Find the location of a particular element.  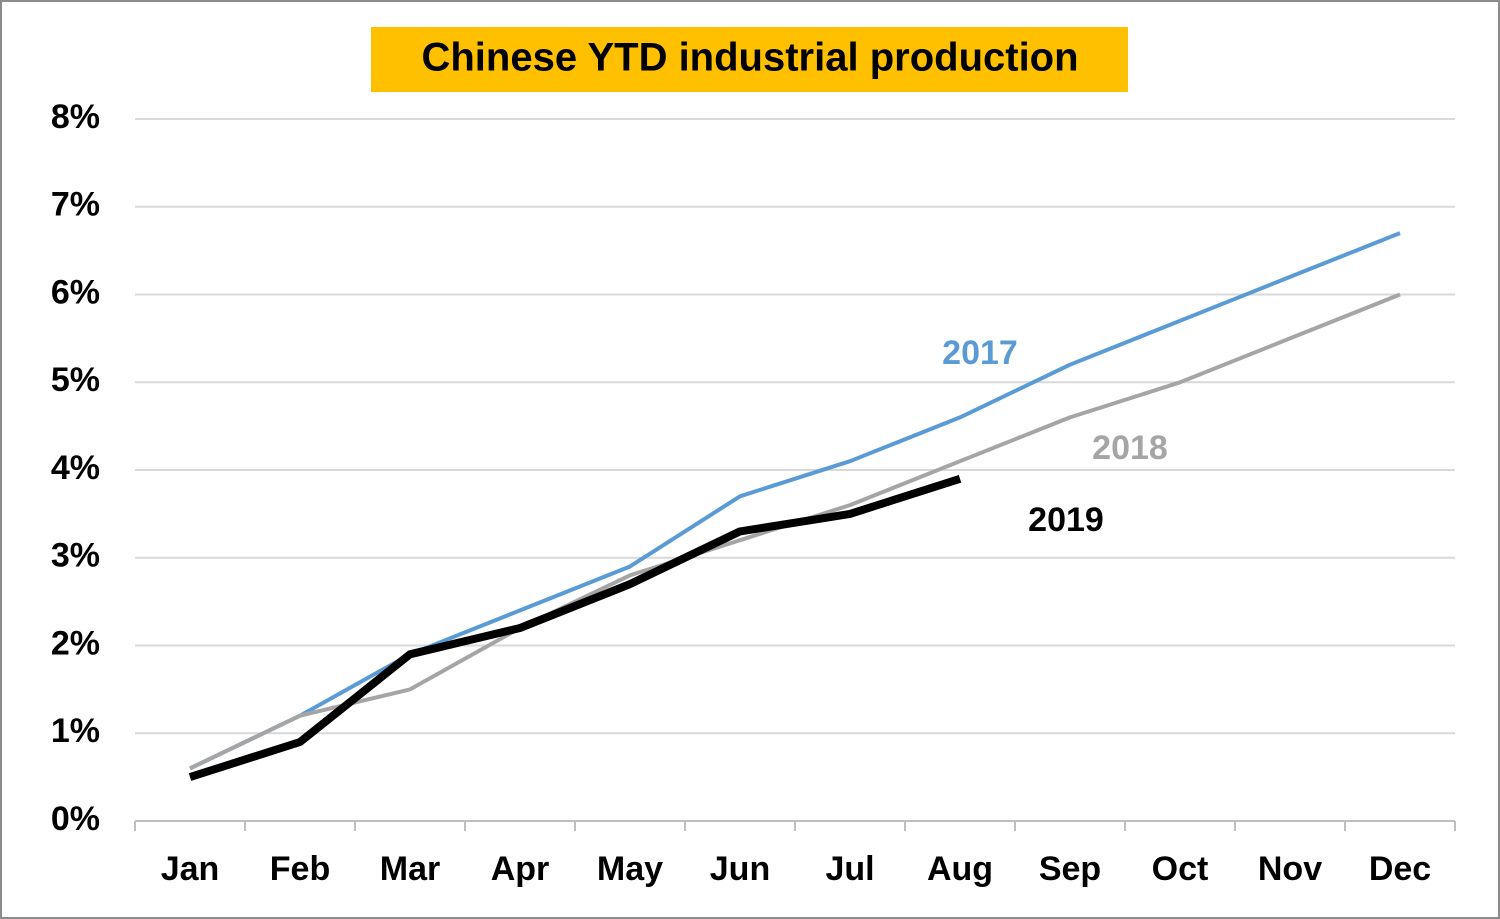

series-label: 2019 is located at coordinates (1066, 520).